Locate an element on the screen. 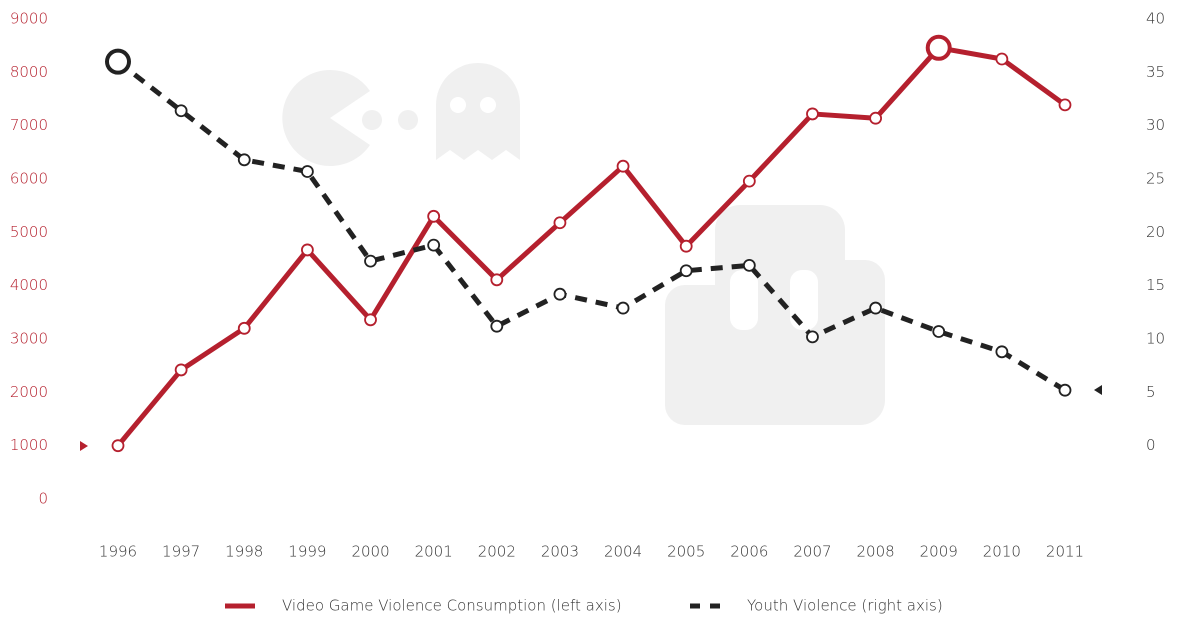 The width and height of the screenshot is (1180, 618). y2-tick-label: 35 is located at coordinates (1155, 72).